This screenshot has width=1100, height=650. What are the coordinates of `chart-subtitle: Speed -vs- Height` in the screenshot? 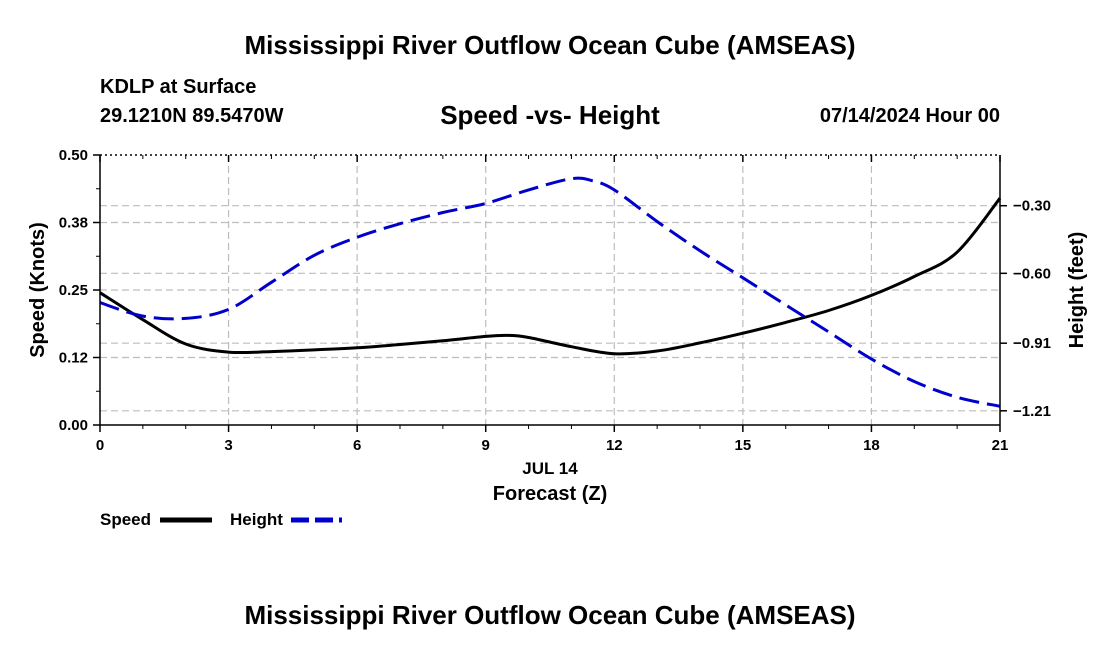 It's located at (550, 115).